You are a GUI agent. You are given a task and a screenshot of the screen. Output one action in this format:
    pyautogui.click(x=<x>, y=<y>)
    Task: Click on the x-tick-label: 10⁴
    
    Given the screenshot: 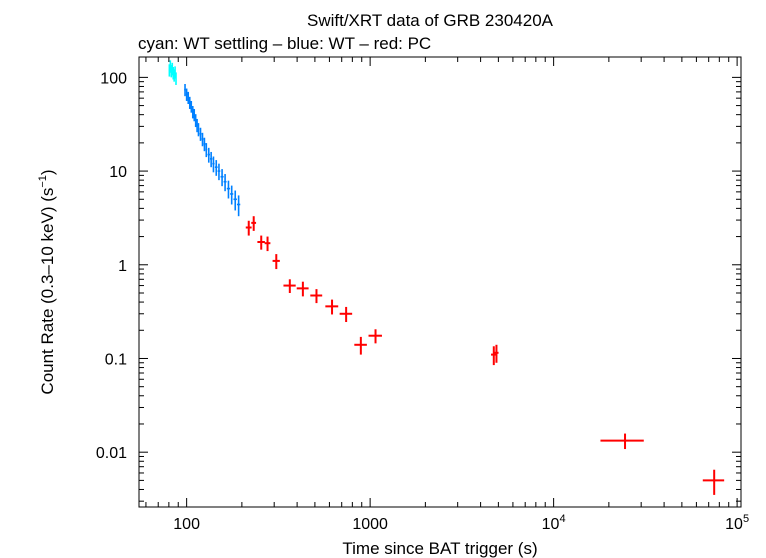 What is the action you would take?
    pyautogui.click(x=554, y=523)
    